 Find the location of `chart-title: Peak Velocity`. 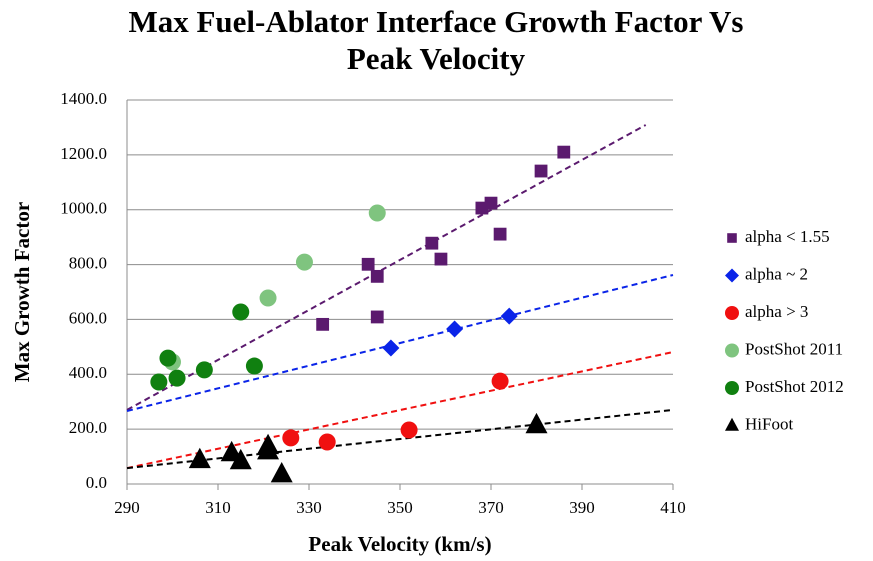

chart-title: Peak Velocity is located at coordinates (436, 58).